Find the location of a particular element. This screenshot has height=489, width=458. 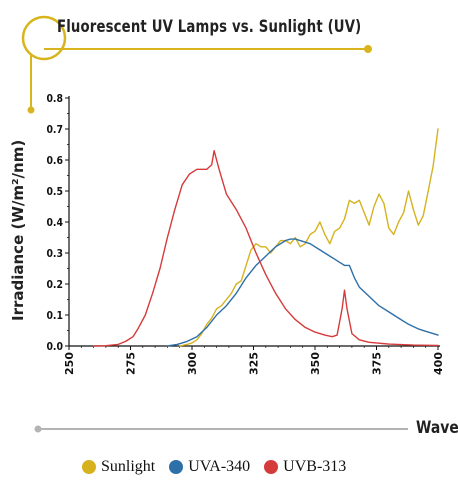

legend-label-sunlight: Sunlight is located at coordinates (128, 466).